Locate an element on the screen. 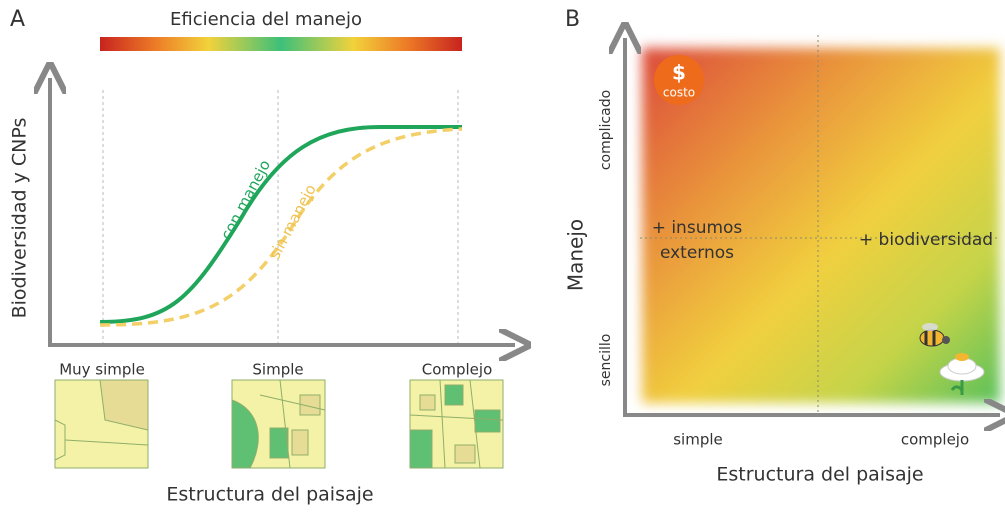 This screenshot has height=512, width=1005. curve-label: con manejo is located at coordinates (245, 200).